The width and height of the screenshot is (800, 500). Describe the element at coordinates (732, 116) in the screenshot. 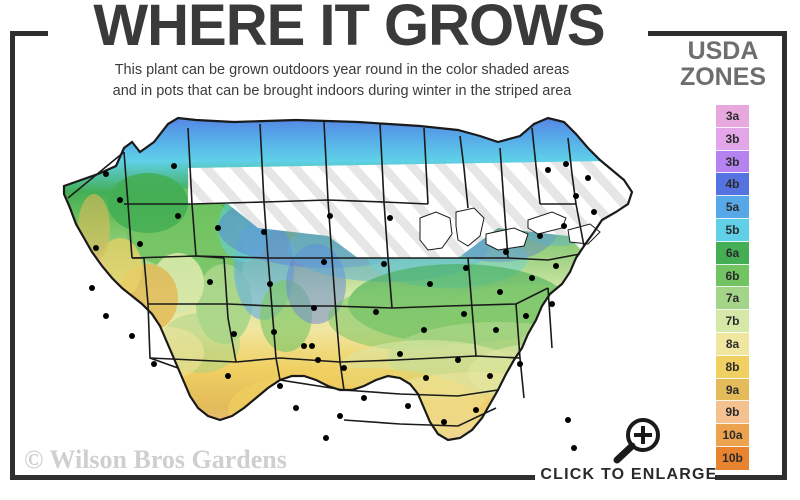

I see `zone-swatch-3a-0: 3a` at that location.